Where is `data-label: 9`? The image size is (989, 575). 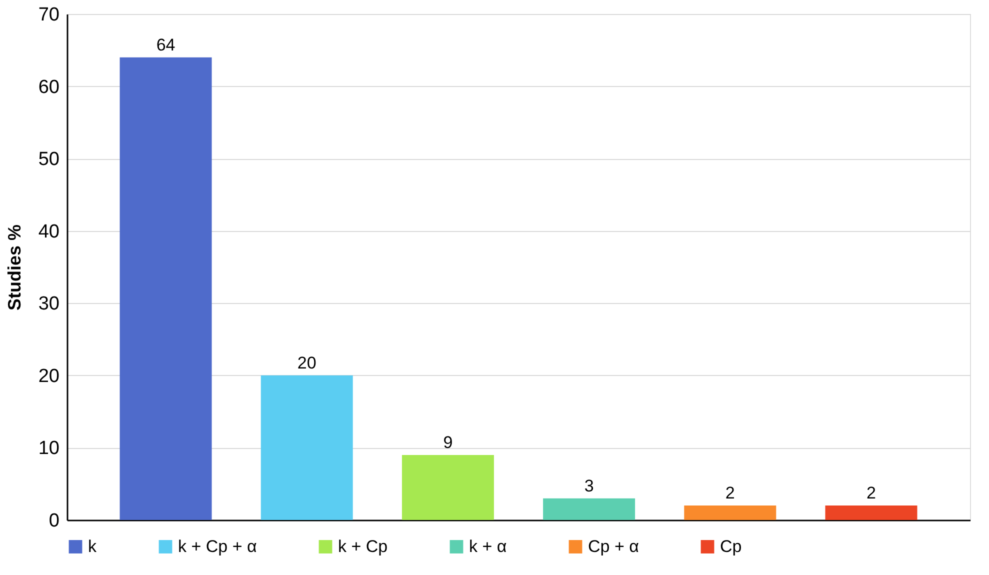 data-label: 9 is located at coordinates (448, 442).